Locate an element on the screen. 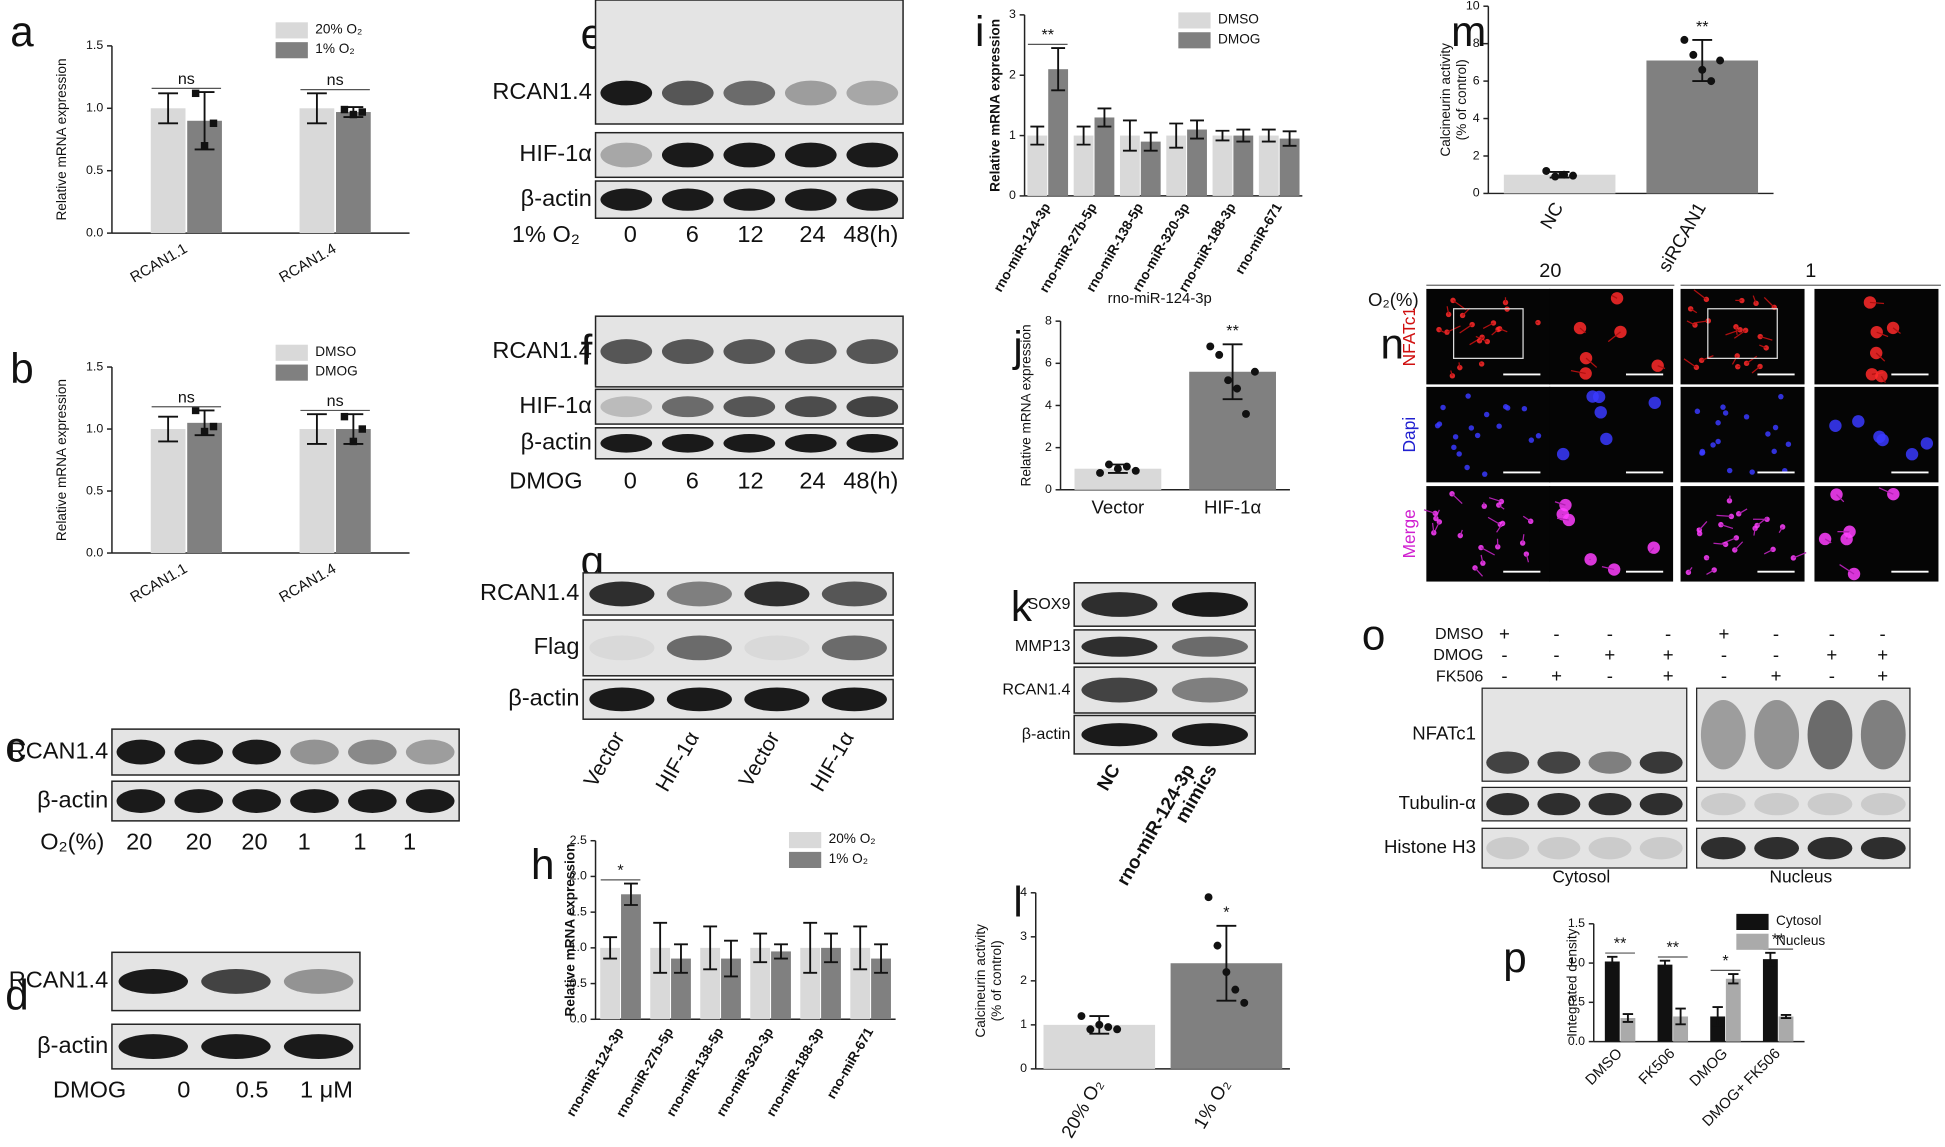  zoom-box is located at coordinates (1742, 333).